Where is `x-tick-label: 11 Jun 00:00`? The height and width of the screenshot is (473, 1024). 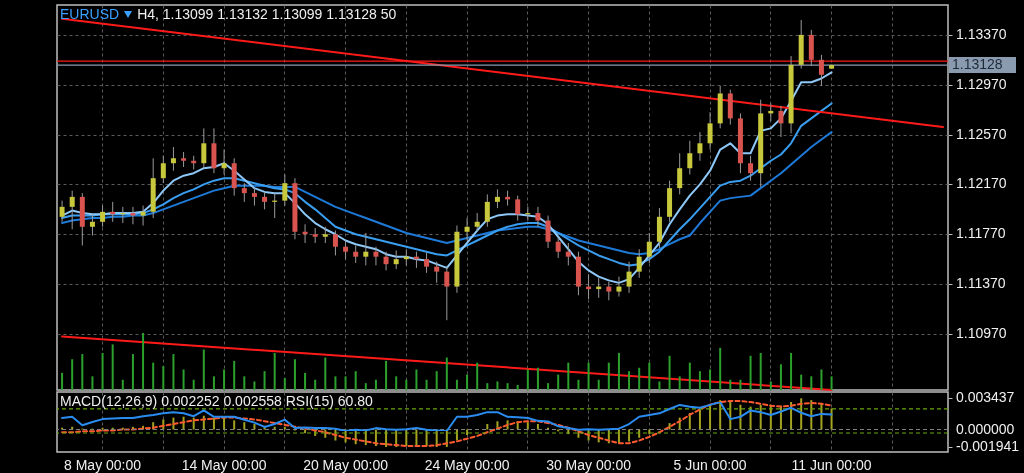 x-tick-label: 11 Jun 00:00 is located at coordinates (831, 464).